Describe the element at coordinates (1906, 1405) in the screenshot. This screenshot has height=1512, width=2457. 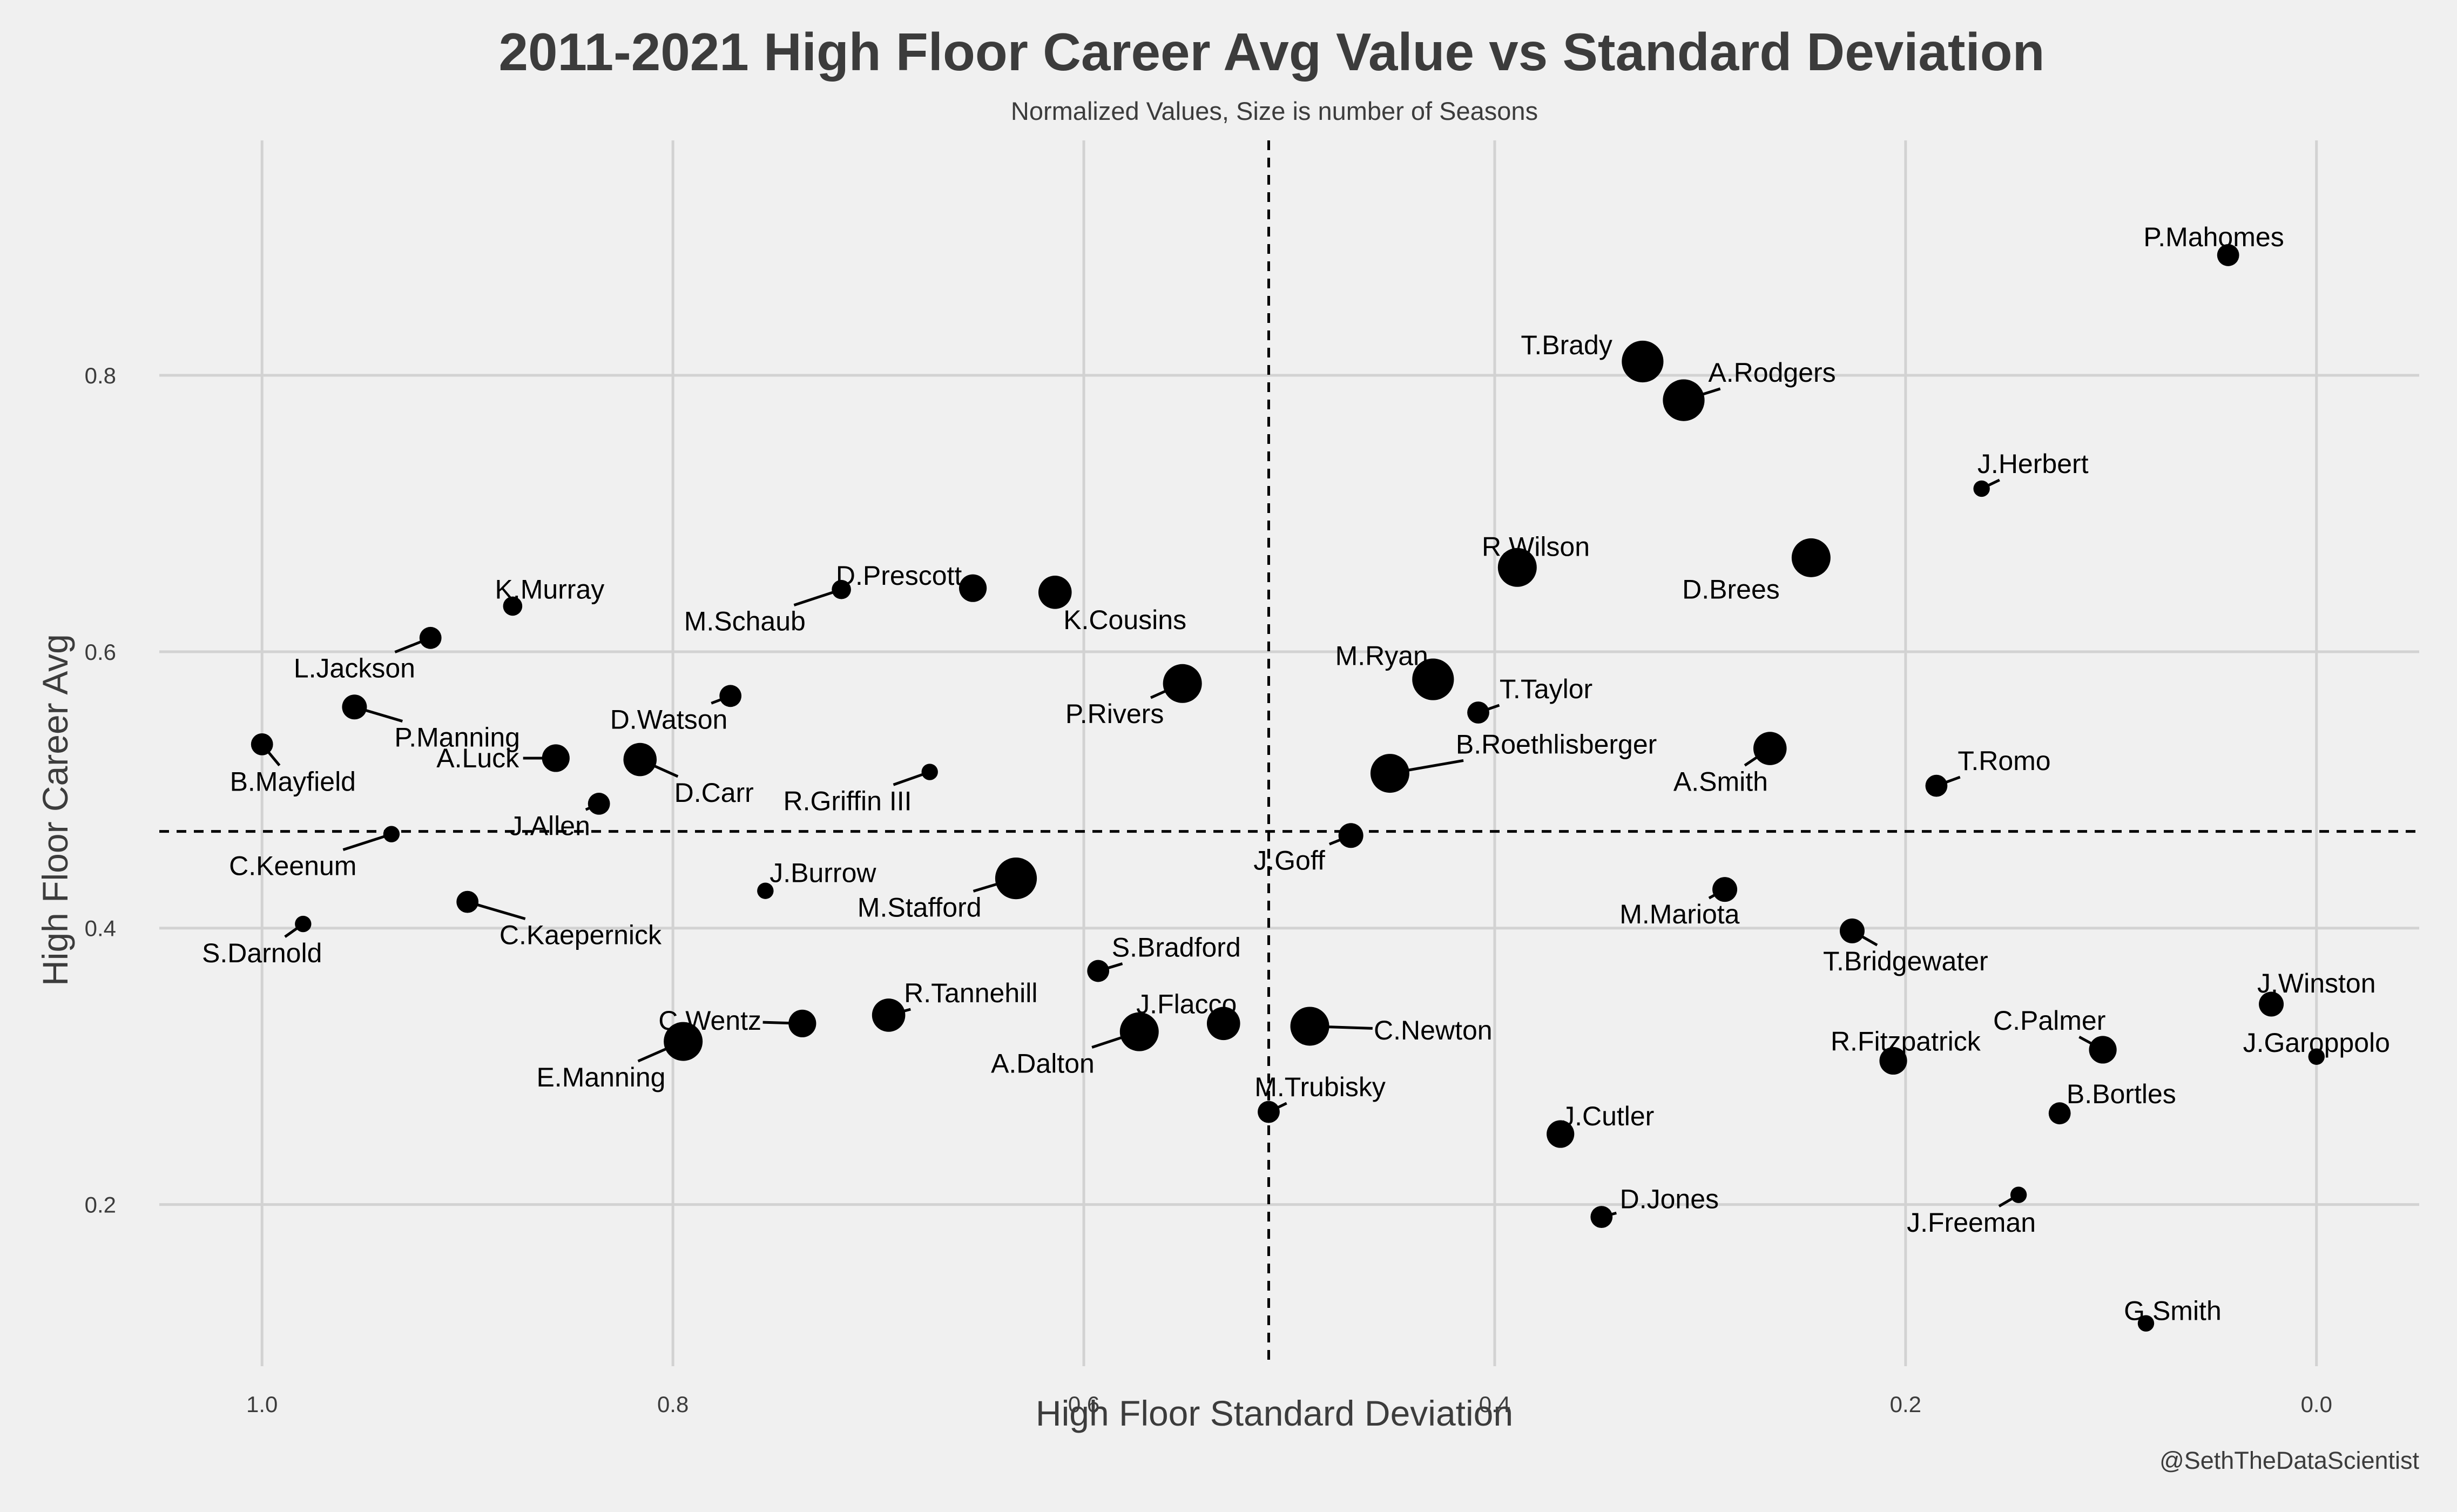
I see `x-tick-label: 0.2` at that location.